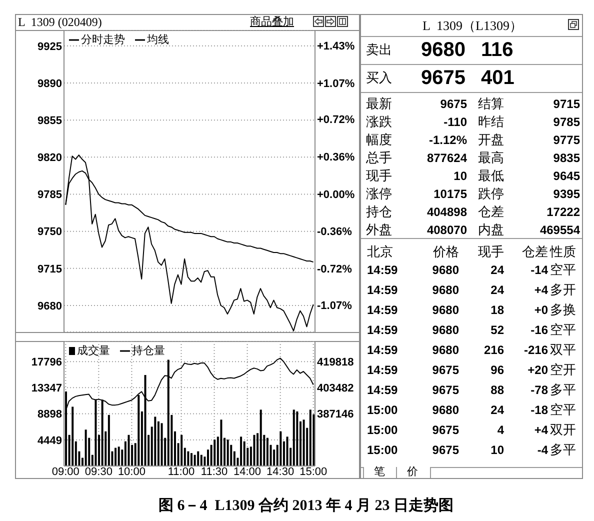 The image size is (594, 521). What do you see at coordinates (539, 410) in the screenshot?
I see `text: -18` at bounding box center [539, 410].